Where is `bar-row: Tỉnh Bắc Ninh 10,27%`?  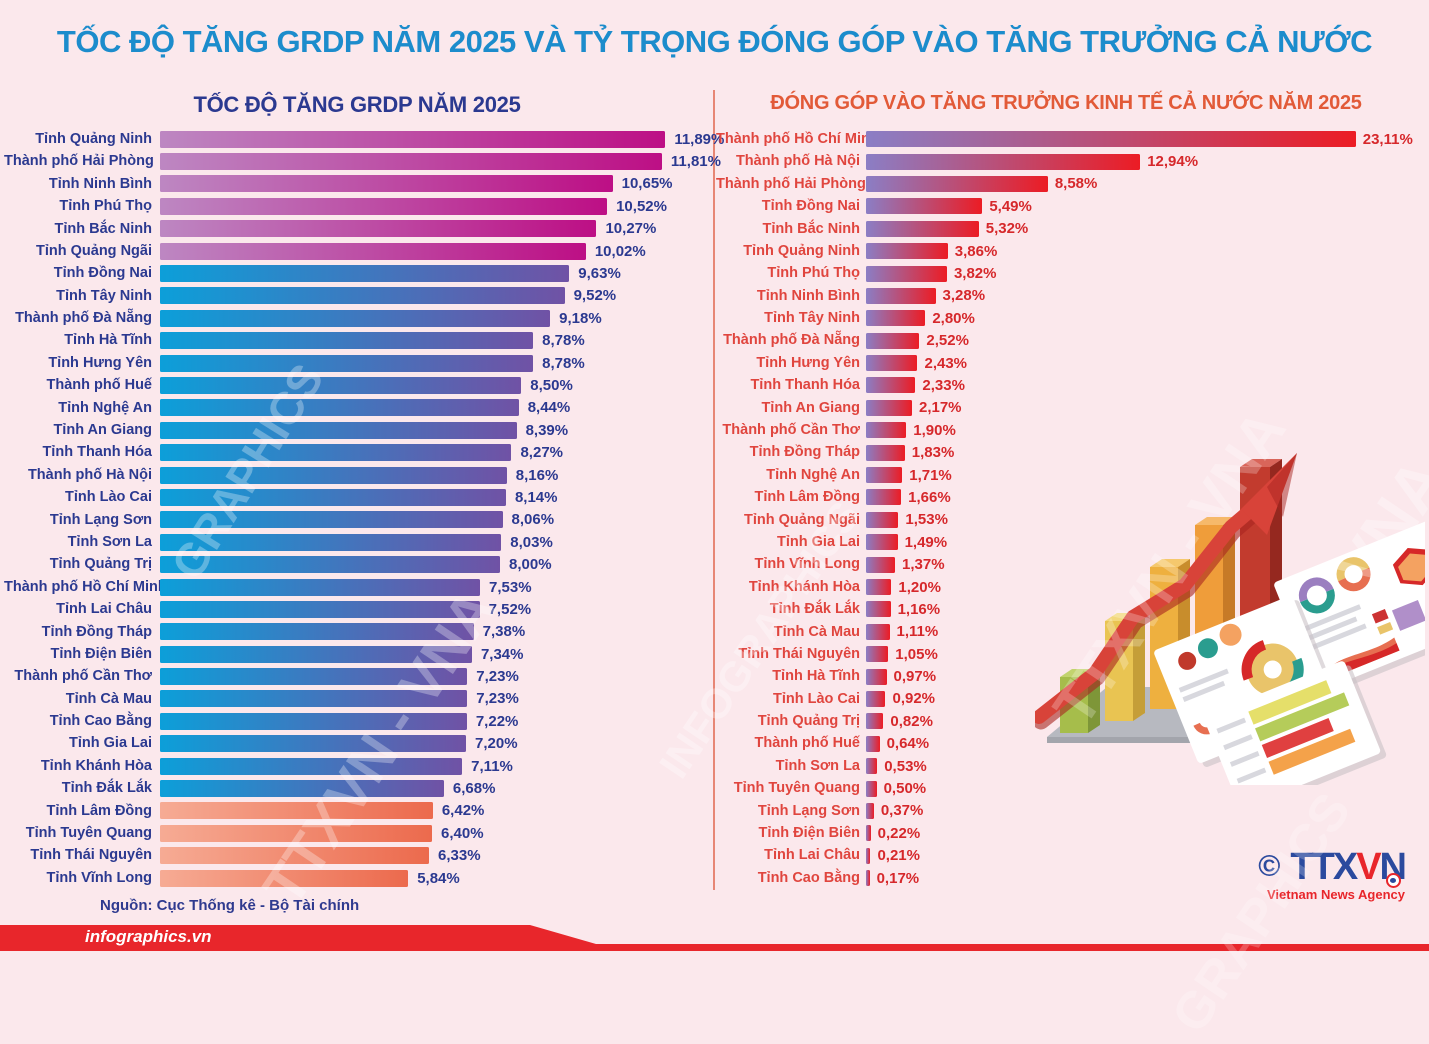 bar-row: Tỉnh Bắc Ninh 10,27% is located at coordinates (358, 229).